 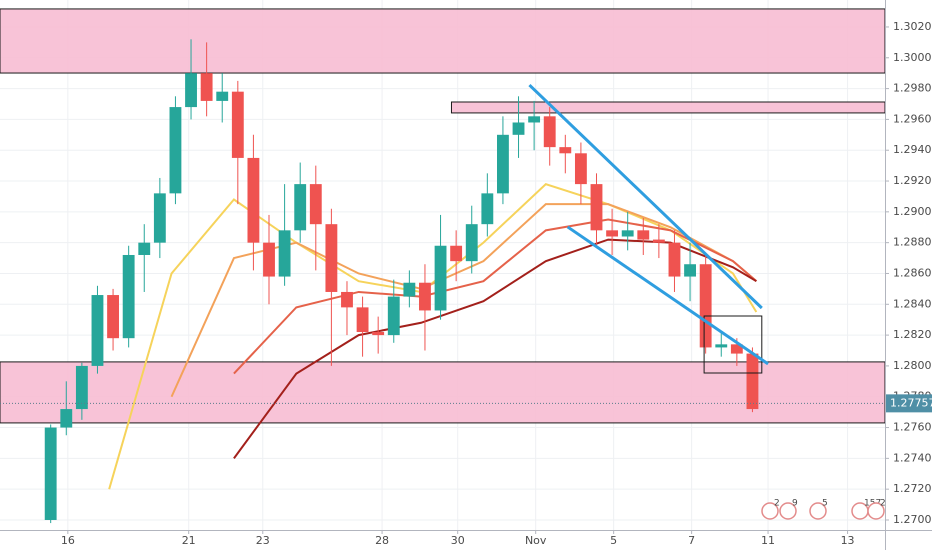 I want to click on x-tick-label: 5, so click(x=613, y=540).